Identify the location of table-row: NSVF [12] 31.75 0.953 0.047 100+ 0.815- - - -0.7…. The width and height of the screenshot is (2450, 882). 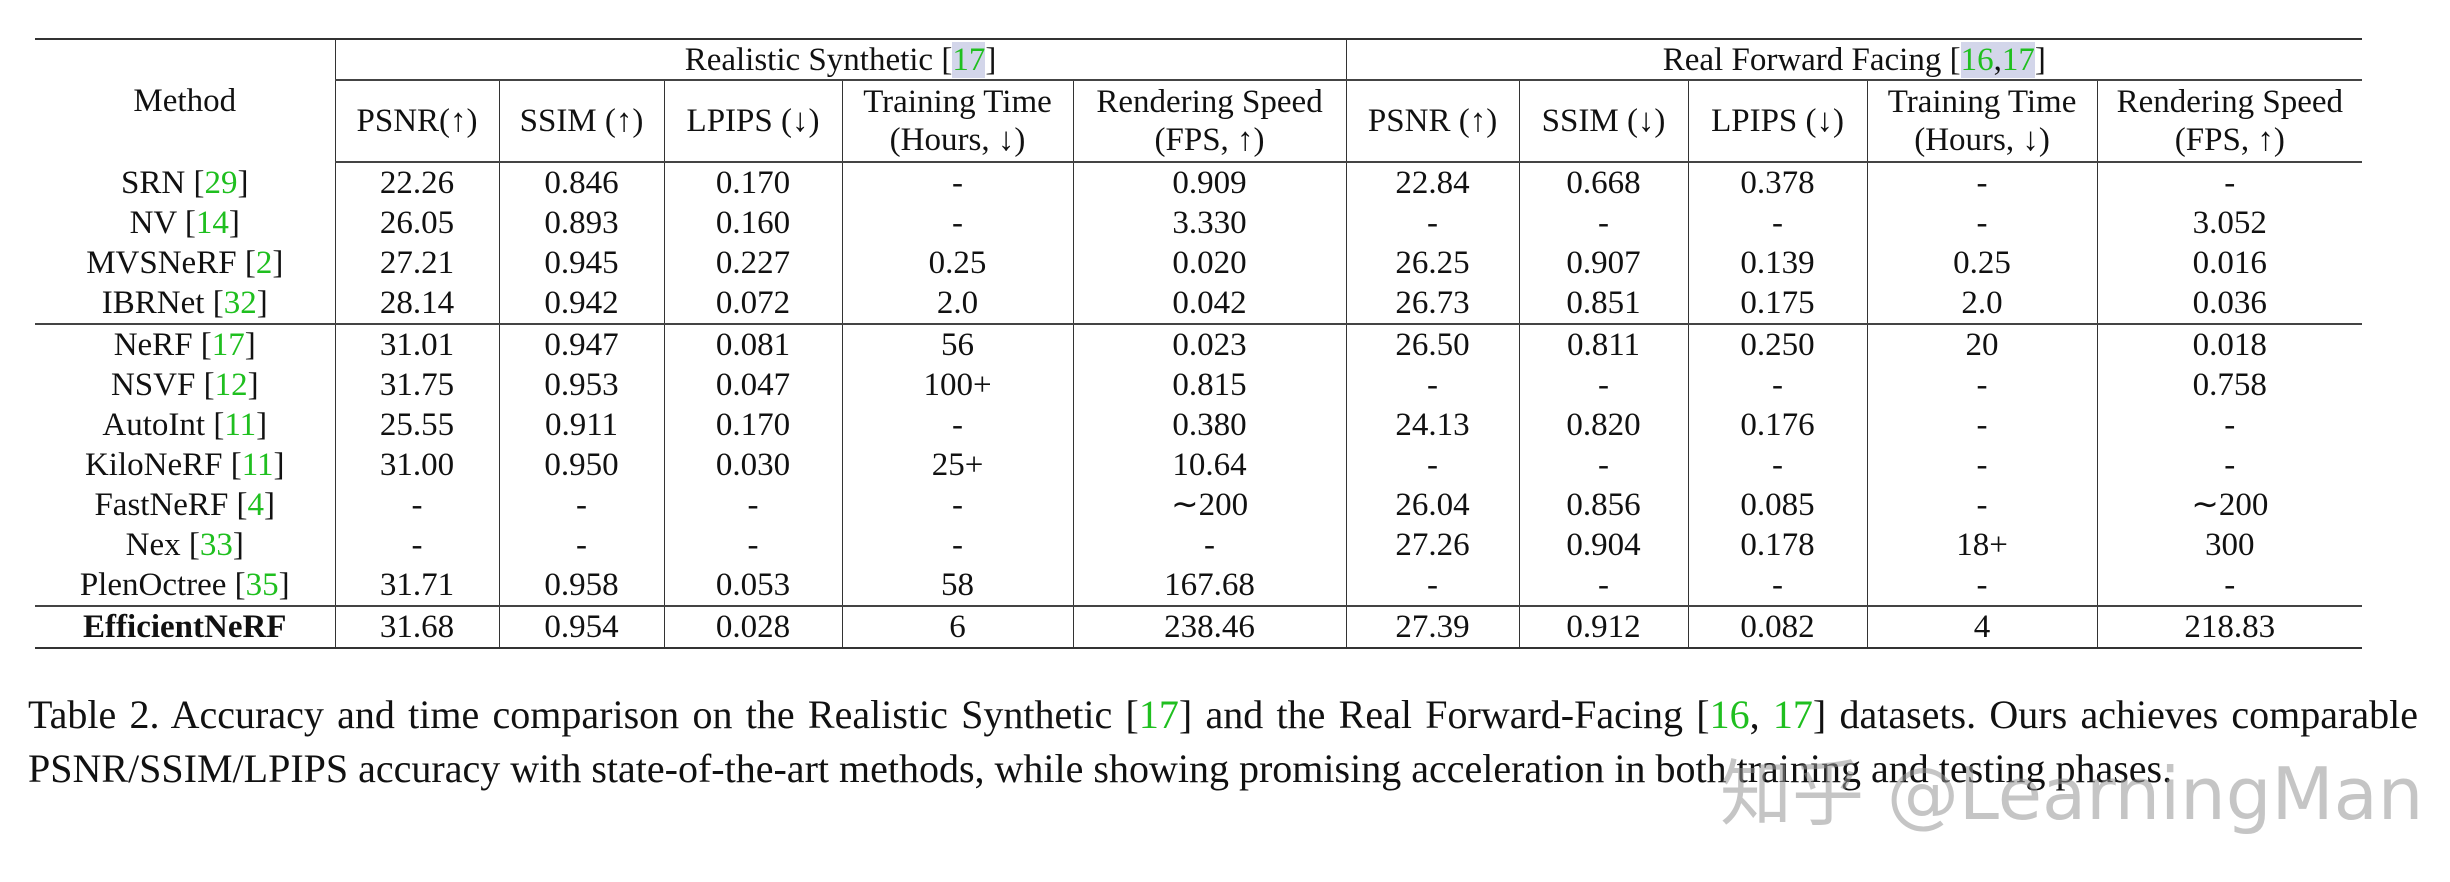
(1199, 385).